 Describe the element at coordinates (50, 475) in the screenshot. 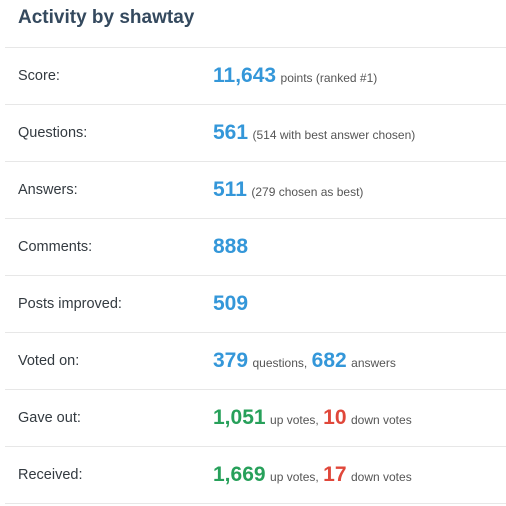

I see `received-label: Received:` at that location.